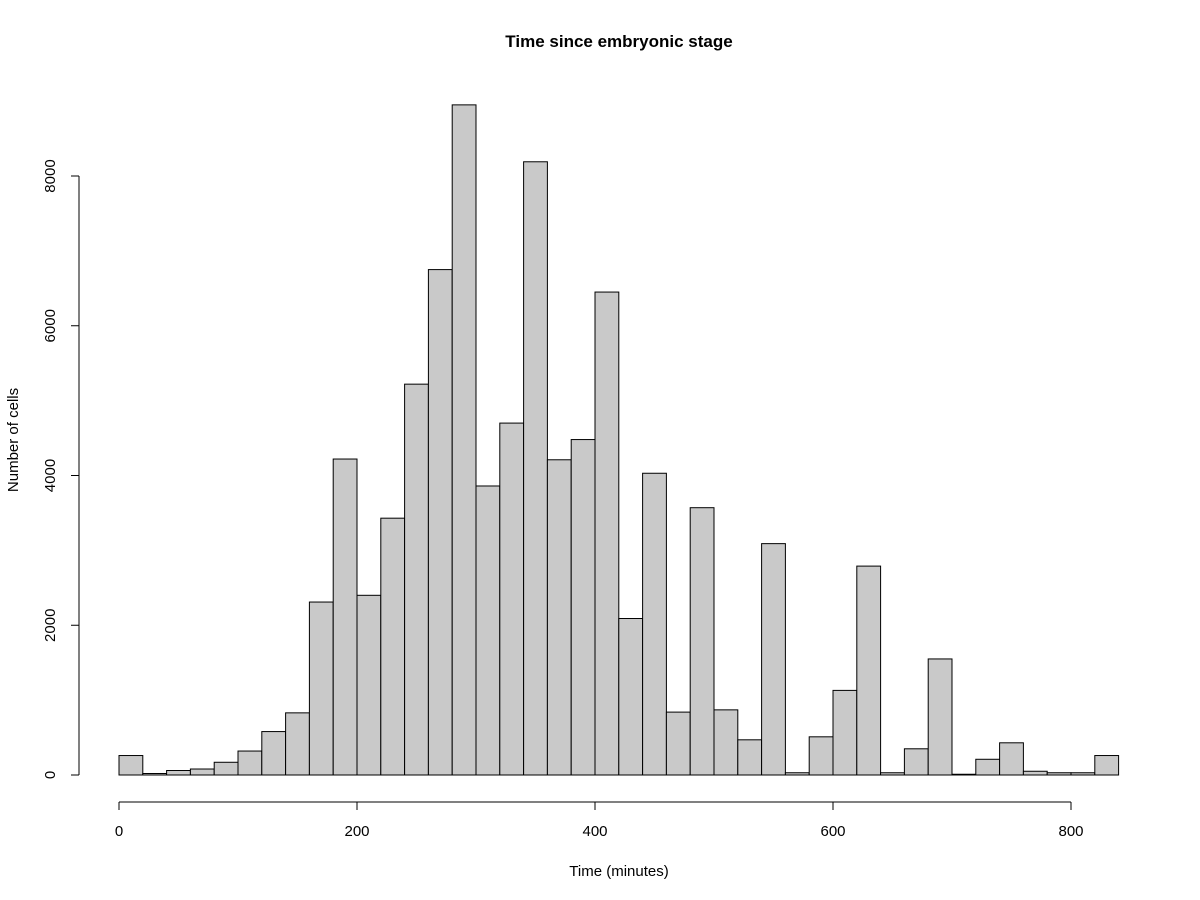  Describe the element at coordinates (50, 775) in the screenshot. I see `y-tick-label: 0` at that location.